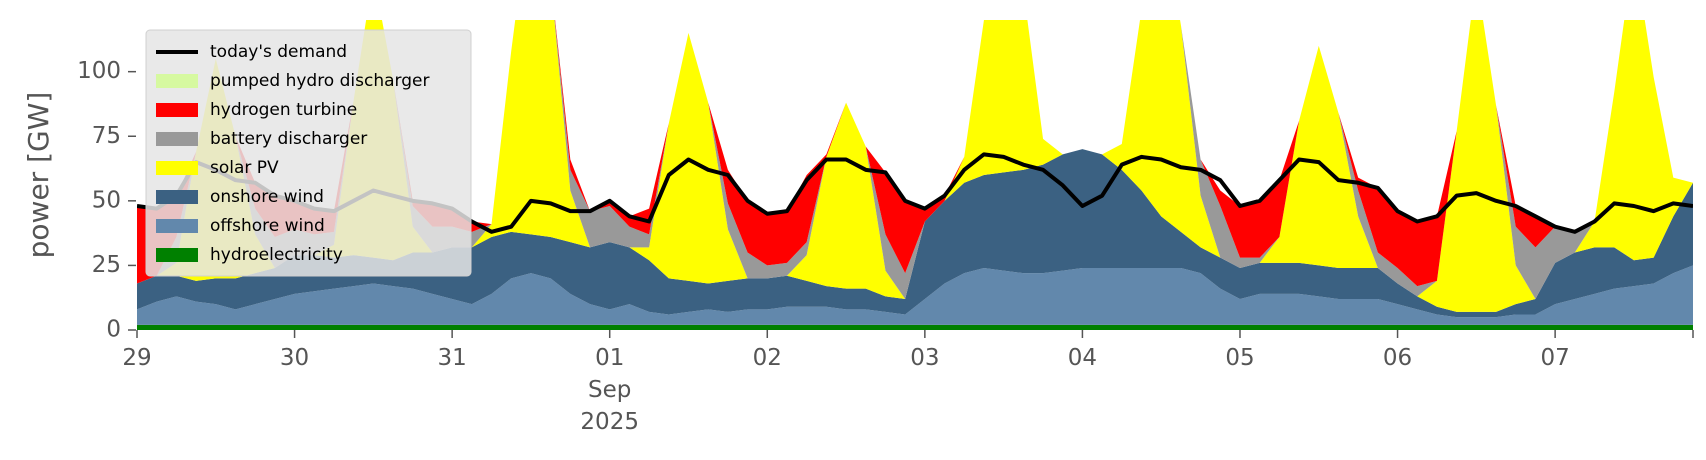  Describe the element at coordinates (767, 358) in the screenshot. I see `x-tick-label: 02` at that location.